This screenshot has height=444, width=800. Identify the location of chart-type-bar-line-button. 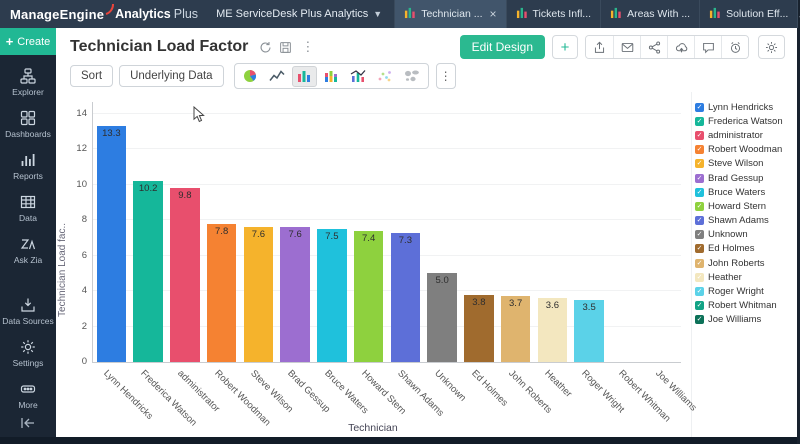
(358, 76).